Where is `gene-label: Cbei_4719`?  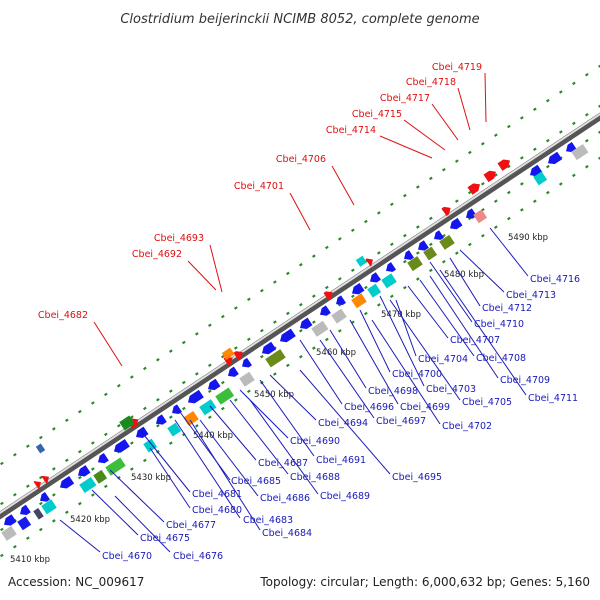 gene-label: Cbei_4719 is located at coordinates (457, 67).